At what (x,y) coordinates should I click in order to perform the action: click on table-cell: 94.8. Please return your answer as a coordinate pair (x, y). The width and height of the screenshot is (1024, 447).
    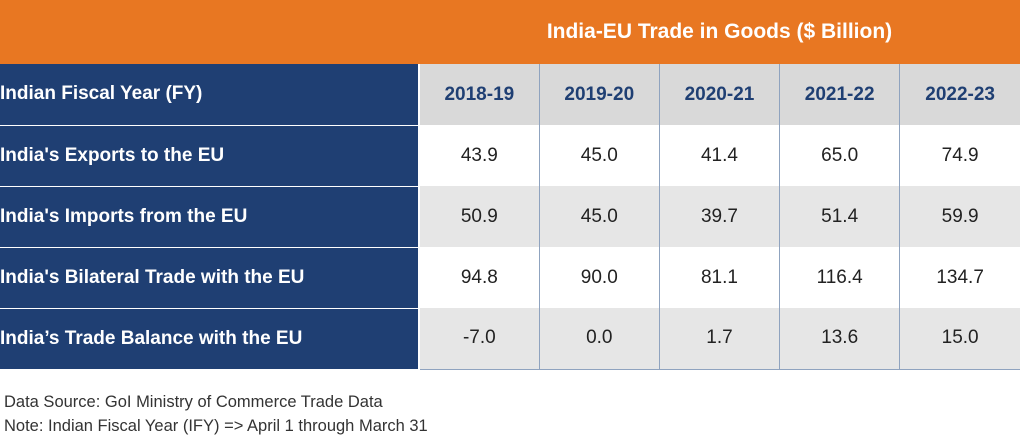
    Looking at the image, I should click on (479, 277).